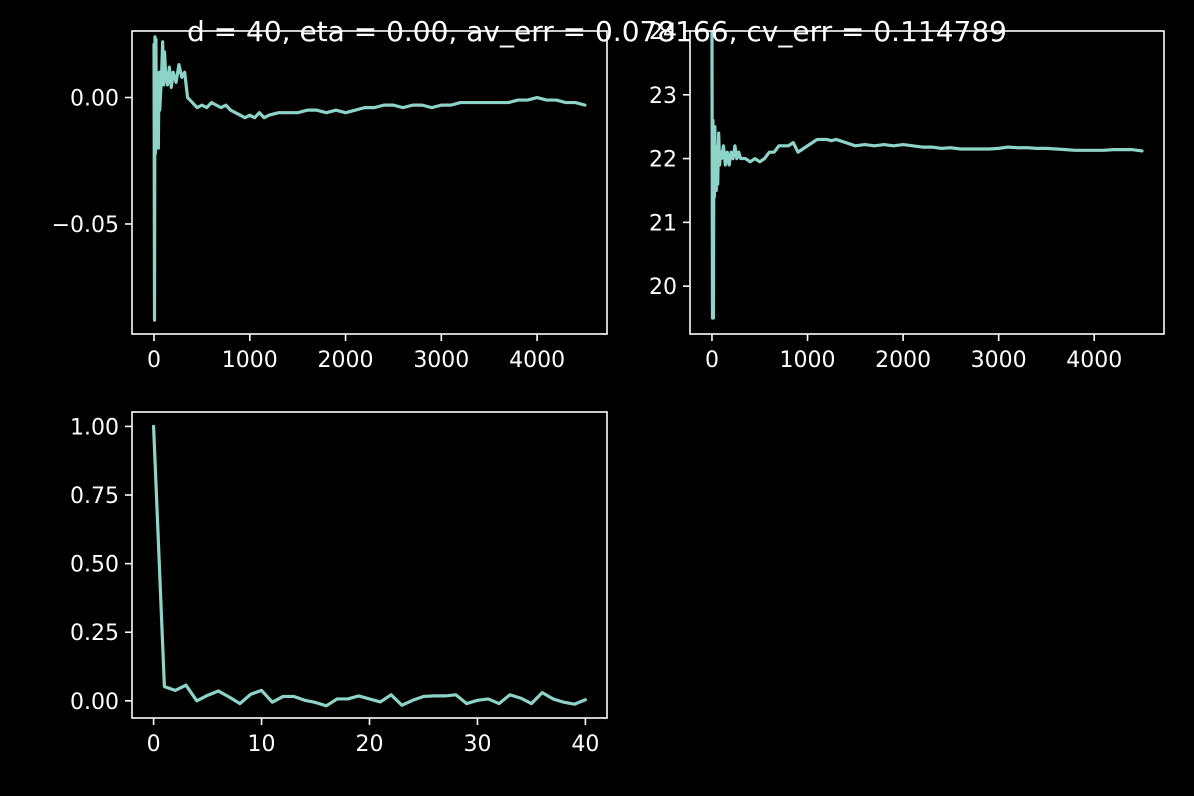 This screenshot has height=796, width=1194. What do you see at coordinates (663, 287) in the screenshot?
I see `y-tick-label: 20` at bounding box center [663, 287].